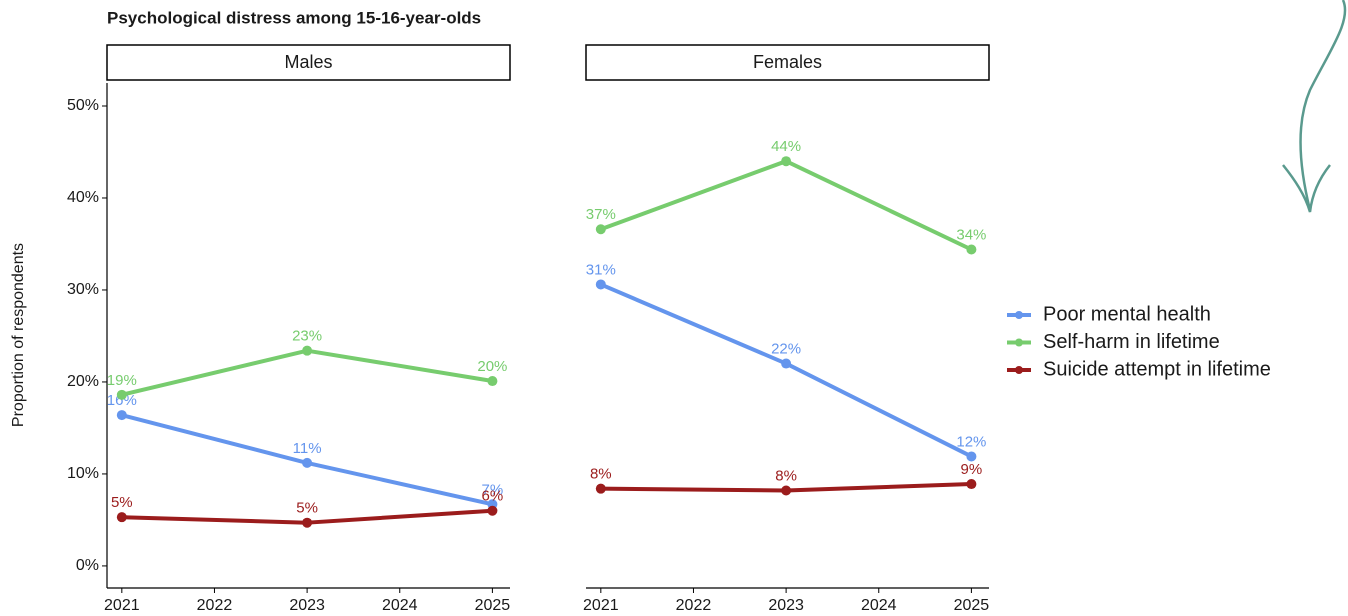 This screenshot has width=1348, height=616. What do you see at coordinates (493, 496) in the screenshot?
I see `value-label: 6%` at bounding box center [493, 496].